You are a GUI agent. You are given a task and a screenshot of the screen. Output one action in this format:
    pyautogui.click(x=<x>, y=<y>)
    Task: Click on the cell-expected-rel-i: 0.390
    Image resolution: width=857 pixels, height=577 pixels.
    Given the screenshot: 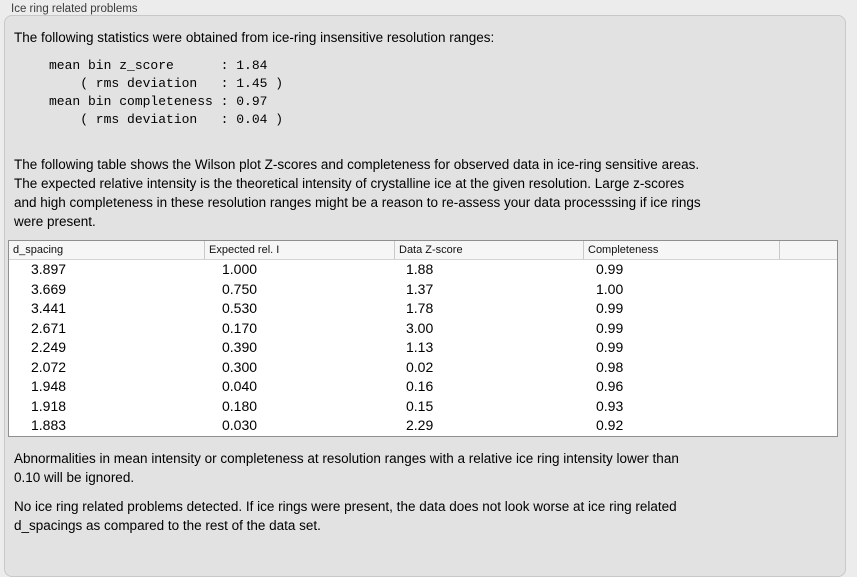 What is the action you would take?
    pyautogui.click(x=240, y=347)
    